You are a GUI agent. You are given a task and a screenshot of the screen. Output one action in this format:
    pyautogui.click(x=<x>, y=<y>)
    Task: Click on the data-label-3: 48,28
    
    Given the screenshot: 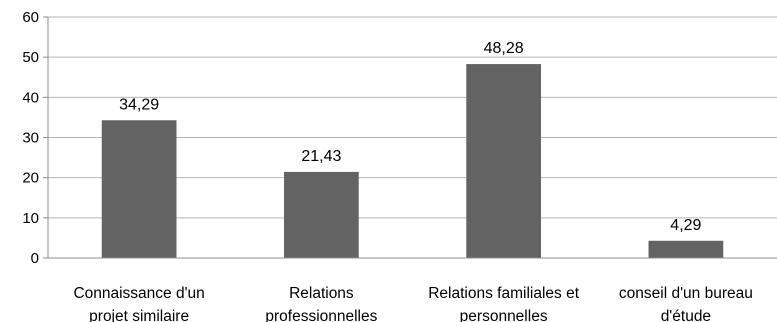 What is the action you would take?
    pyautogui.click(x=504, y=48)
    